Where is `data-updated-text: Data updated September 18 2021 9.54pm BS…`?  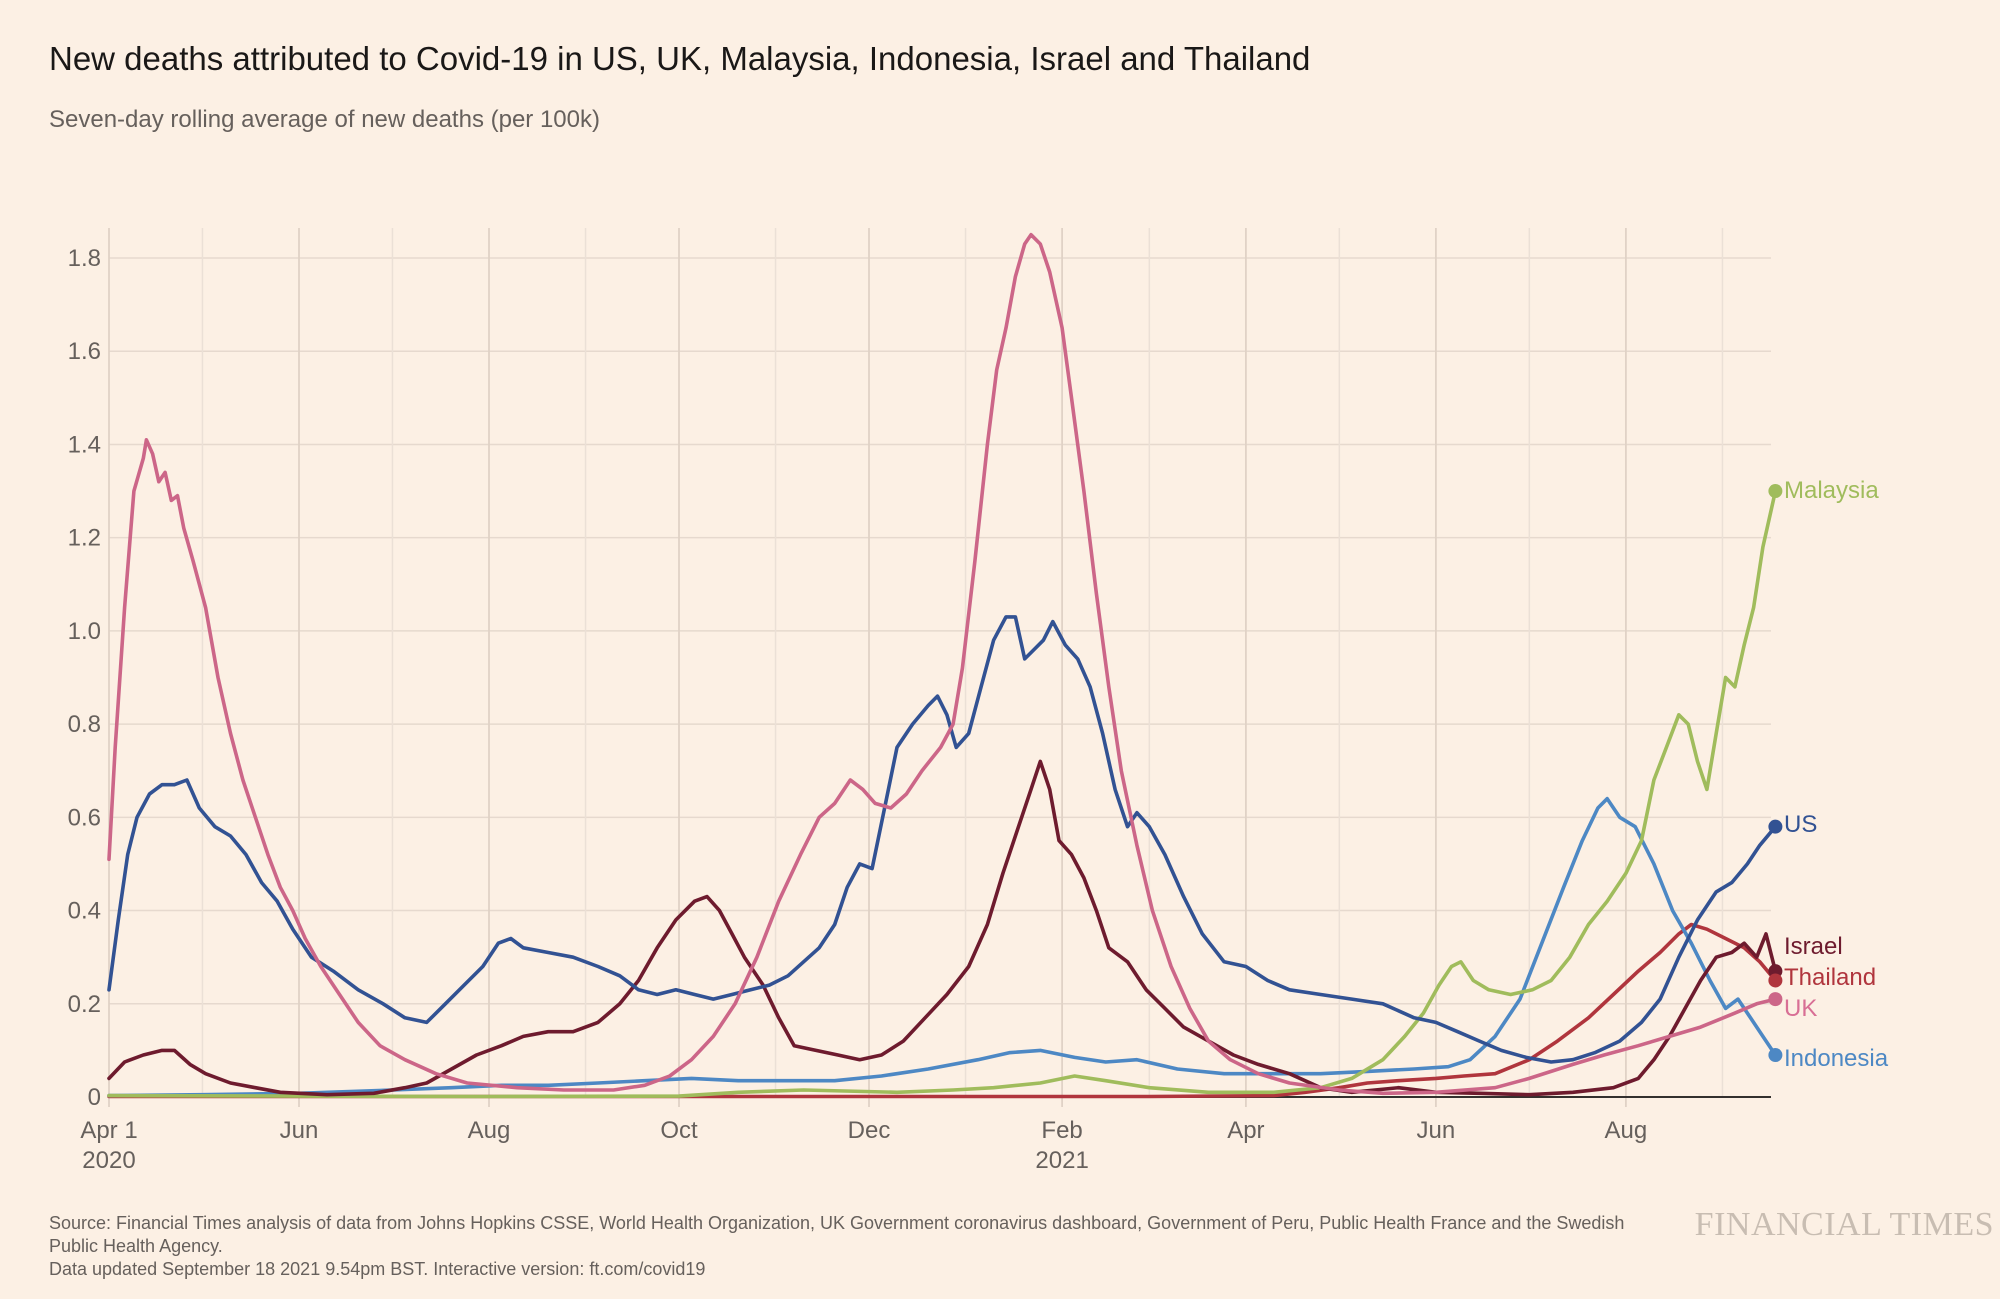
data-updated-text: Data updated September 18 2021 9.54pm BS… is located at coordinates (377, 1269).